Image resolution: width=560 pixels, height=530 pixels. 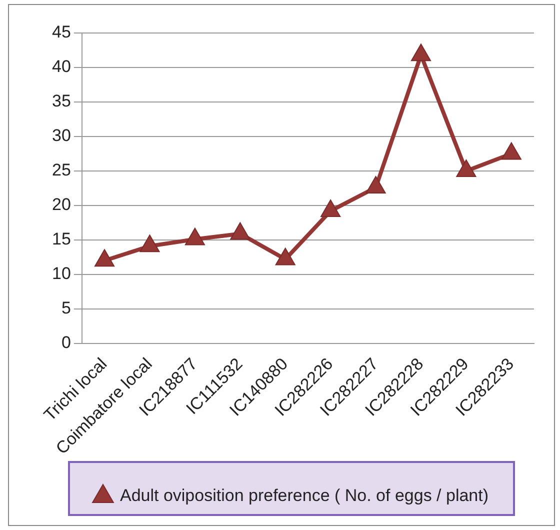 I want to click on y-tick-label: 0, so click(x=66, y=342).